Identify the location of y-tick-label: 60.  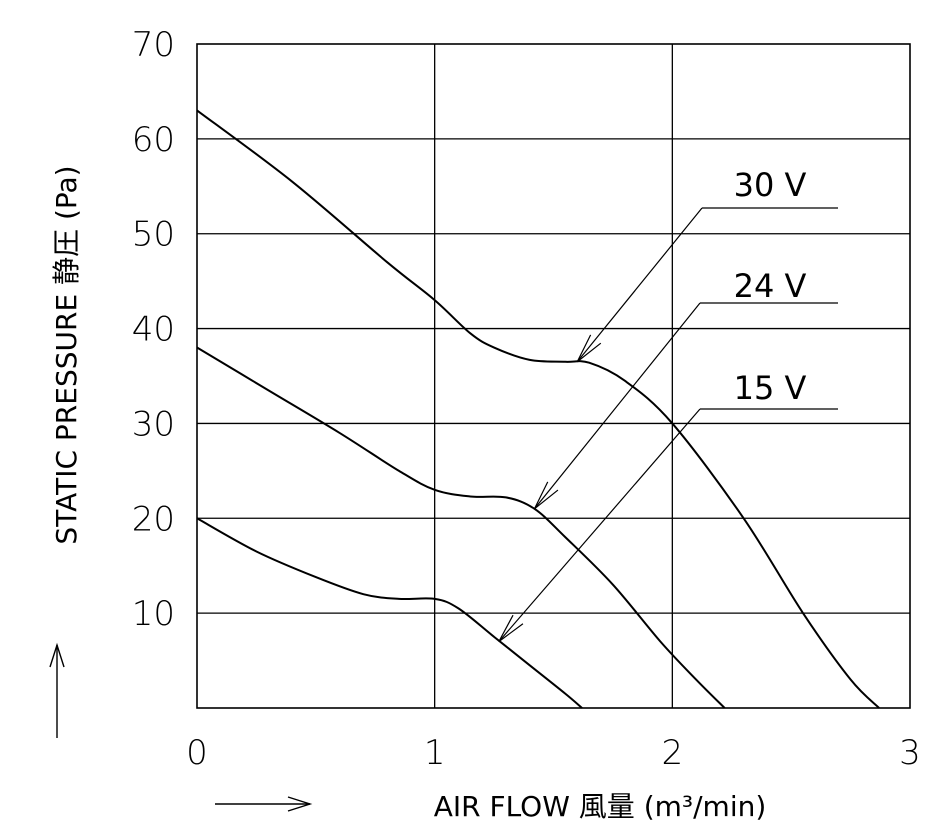
(153, 140).